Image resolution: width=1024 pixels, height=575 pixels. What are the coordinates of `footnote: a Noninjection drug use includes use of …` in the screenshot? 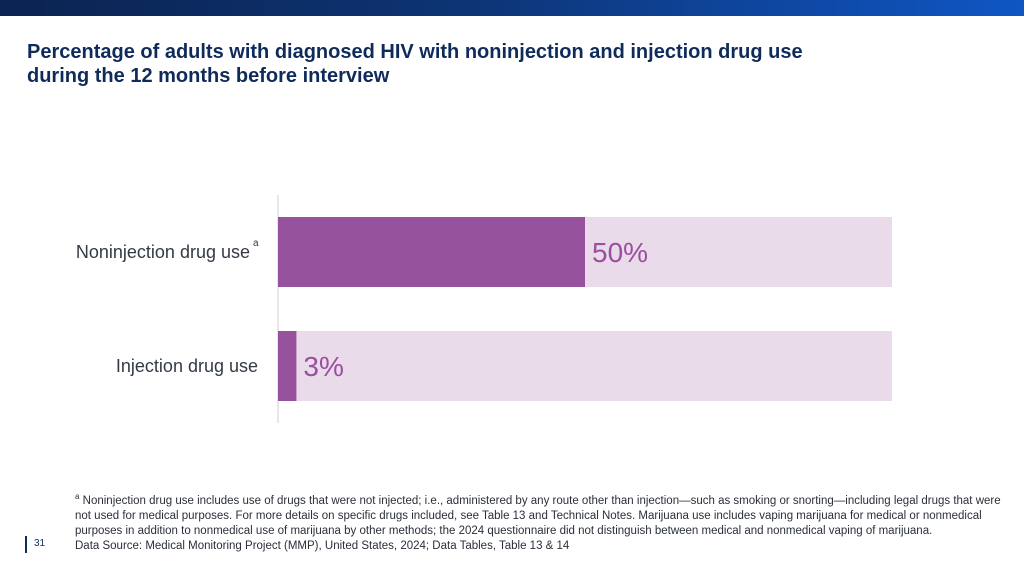 It's located at (542, 521).